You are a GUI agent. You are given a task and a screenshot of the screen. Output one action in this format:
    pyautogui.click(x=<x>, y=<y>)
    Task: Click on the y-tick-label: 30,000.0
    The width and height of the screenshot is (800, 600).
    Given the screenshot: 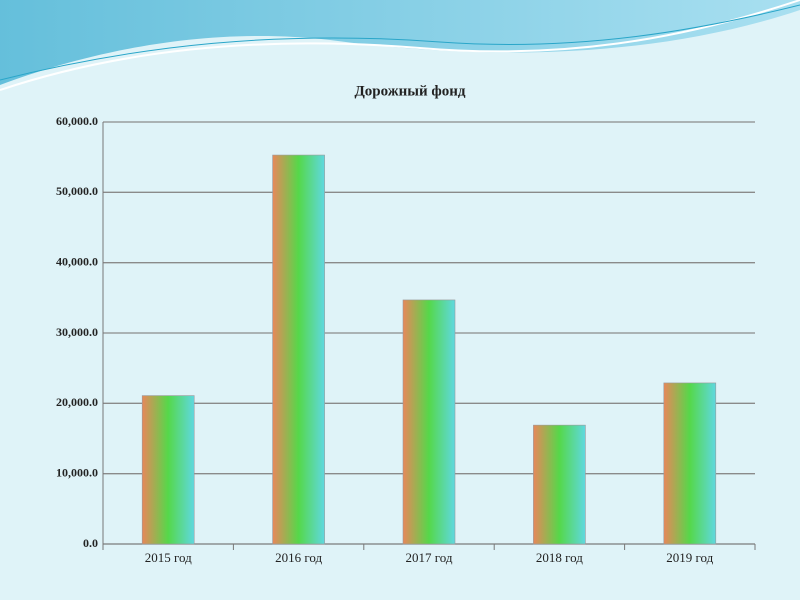 What is the action you would take?
    pyautogui.click(x=77, y=332)
    